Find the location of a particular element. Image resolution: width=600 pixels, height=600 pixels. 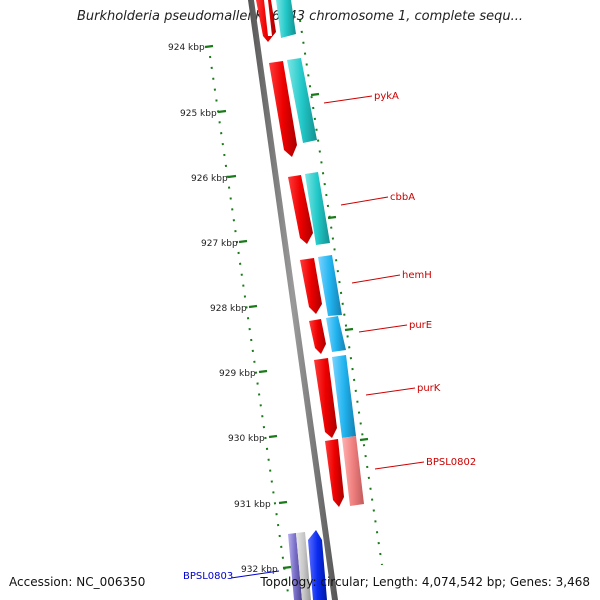

tick-label: 927 kbp is located at coordinates (219, 244).